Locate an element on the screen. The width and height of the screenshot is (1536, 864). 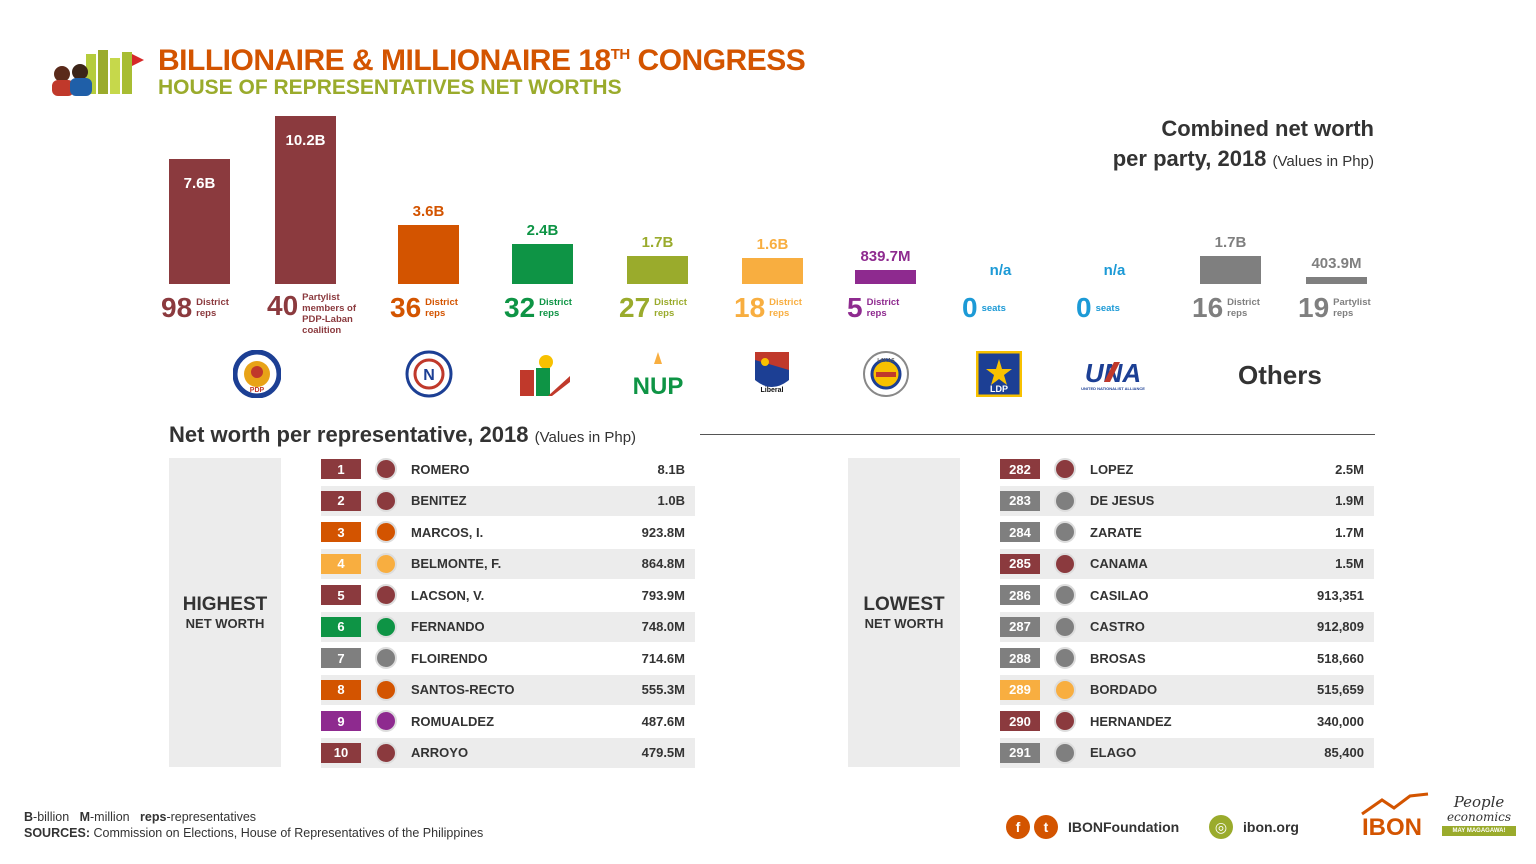
lakas-cmd-logo: LAKAS is located at coordinates (886, 374).